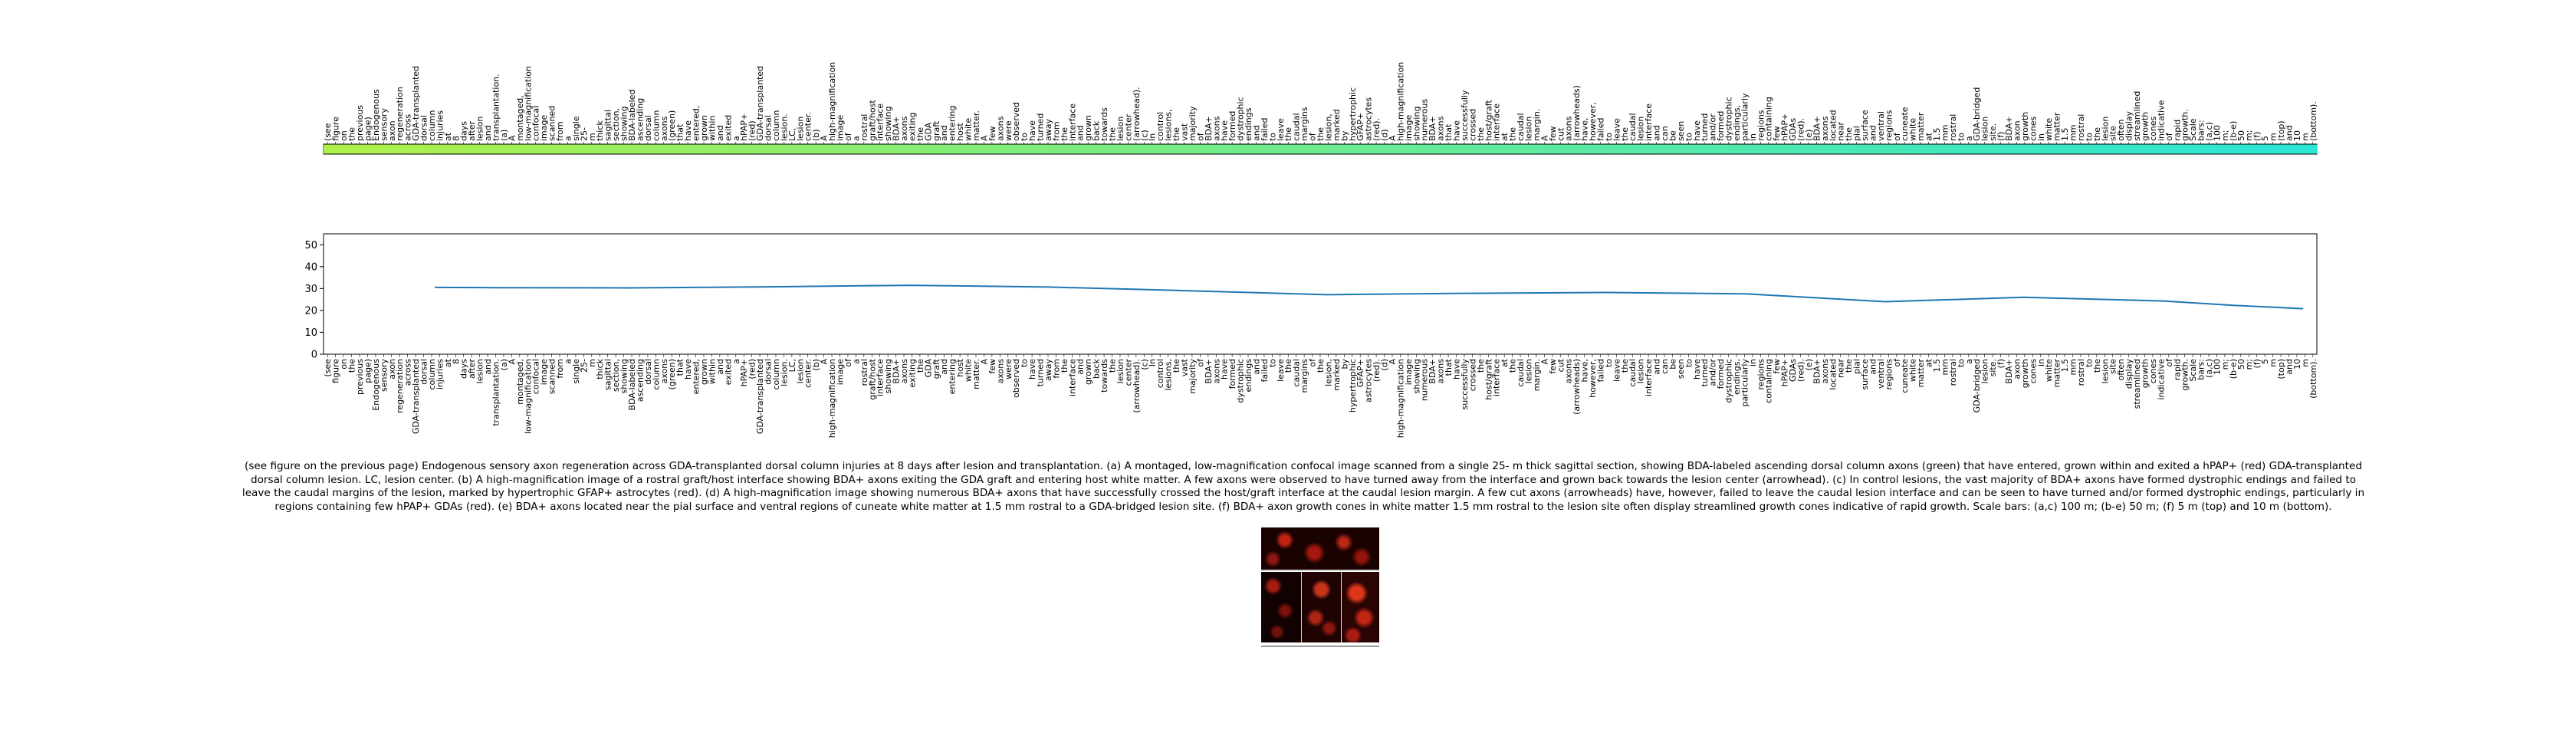  I want to click on x-token-label: were, so click(1009, 369).